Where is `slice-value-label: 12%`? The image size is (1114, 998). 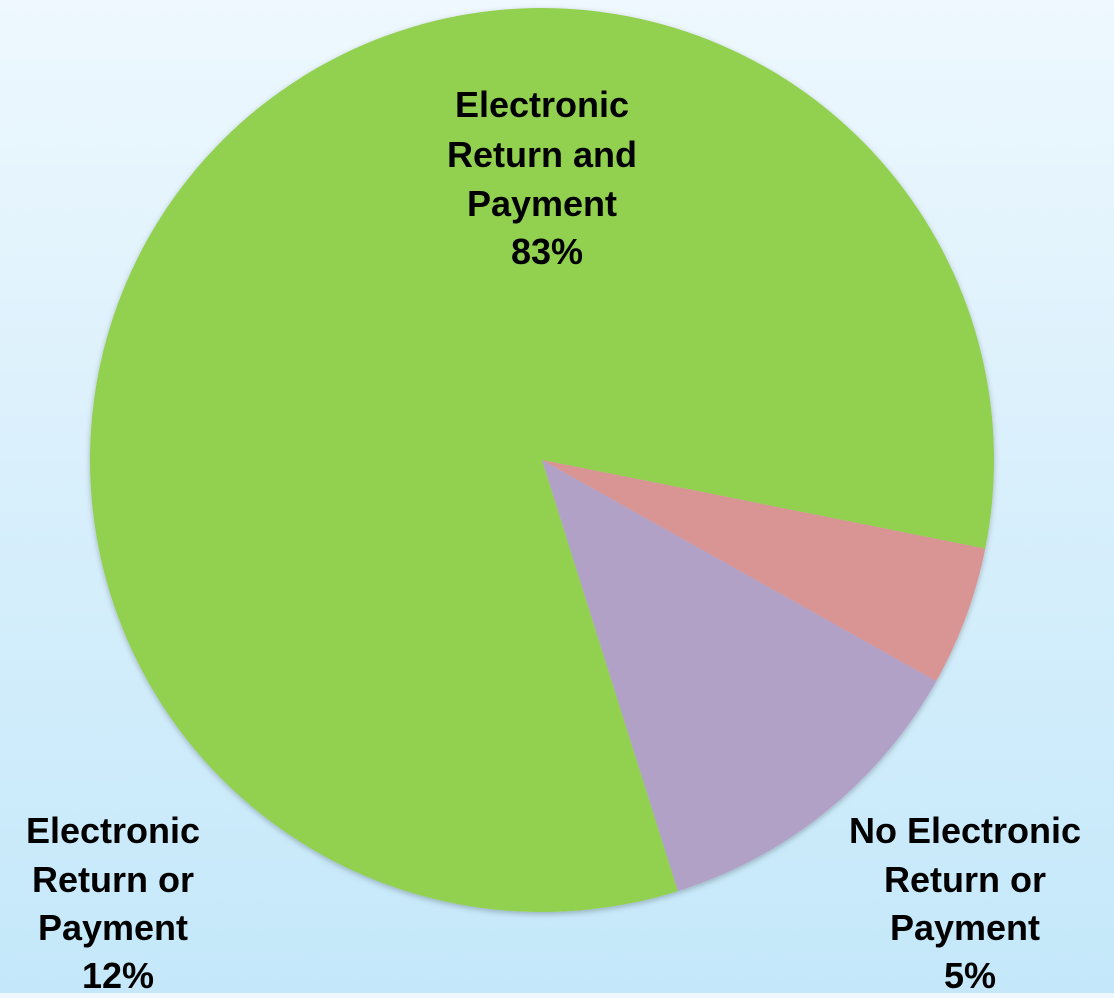
slice-value-label: 12% is located at coordinates (118, 974).